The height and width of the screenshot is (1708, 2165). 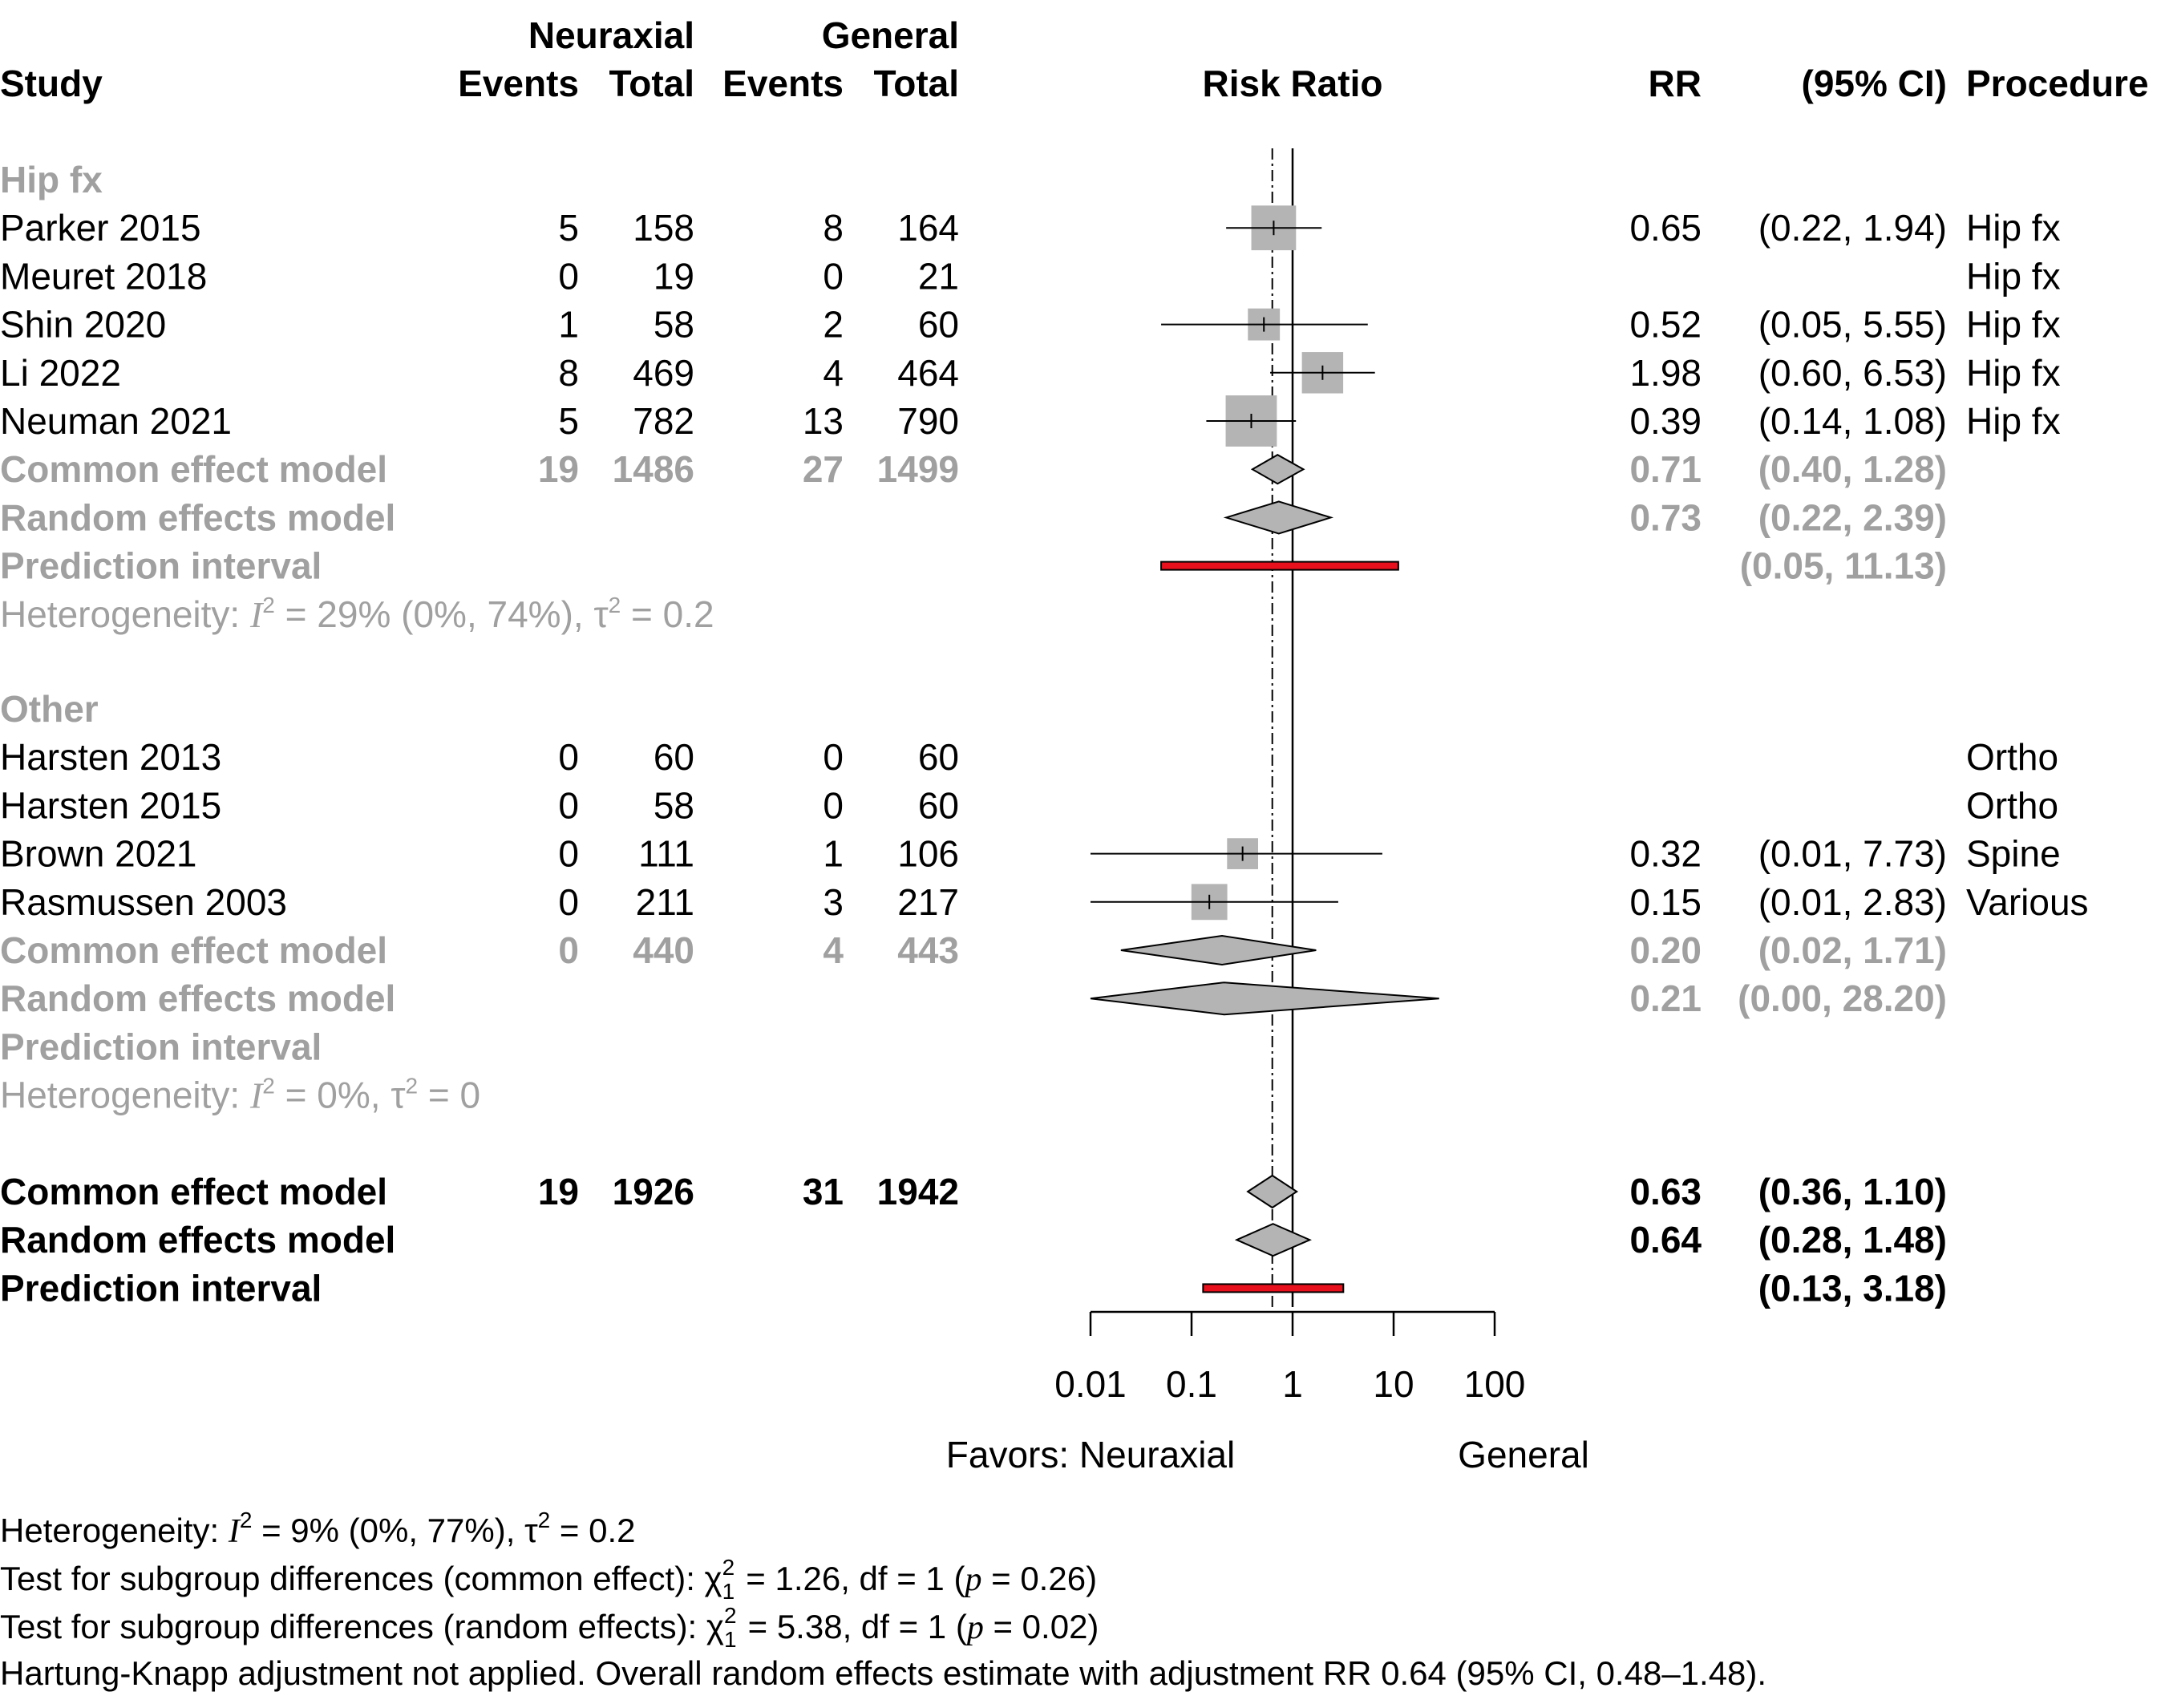 What do you see at coordinates (2013, 228) in the screenshot?
I see `subgroup-1-study-1-procedure: Hip fx` at bounding box center [2013, 228].